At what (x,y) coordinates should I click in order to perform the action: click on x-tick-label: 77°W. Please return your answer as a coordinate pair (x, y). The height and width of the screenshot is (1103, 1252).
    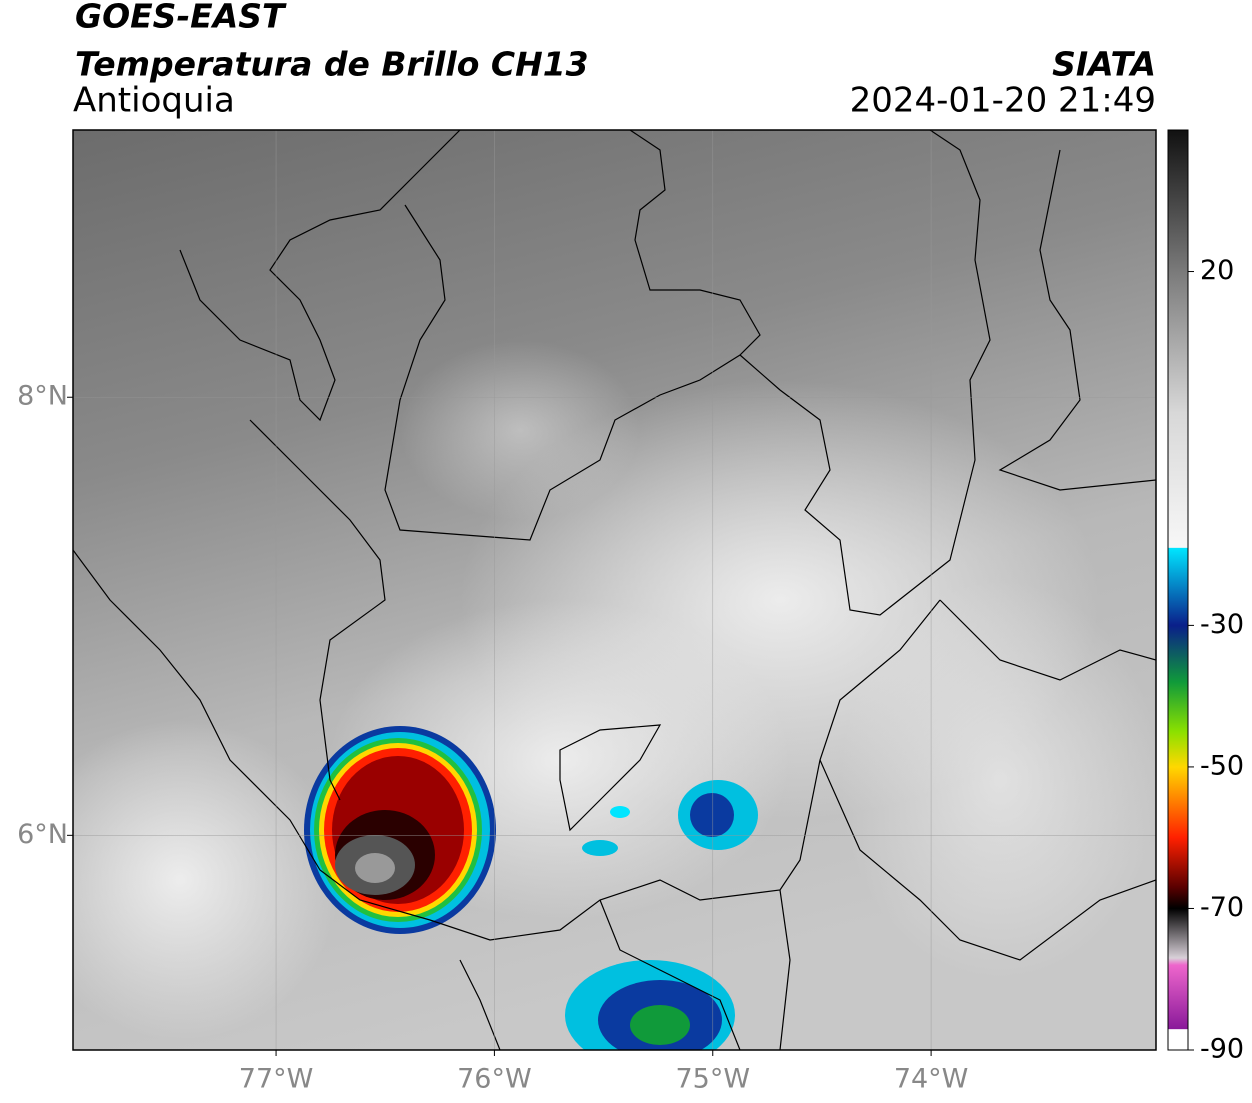
    Looking at the image, I should click on (276, 1079).